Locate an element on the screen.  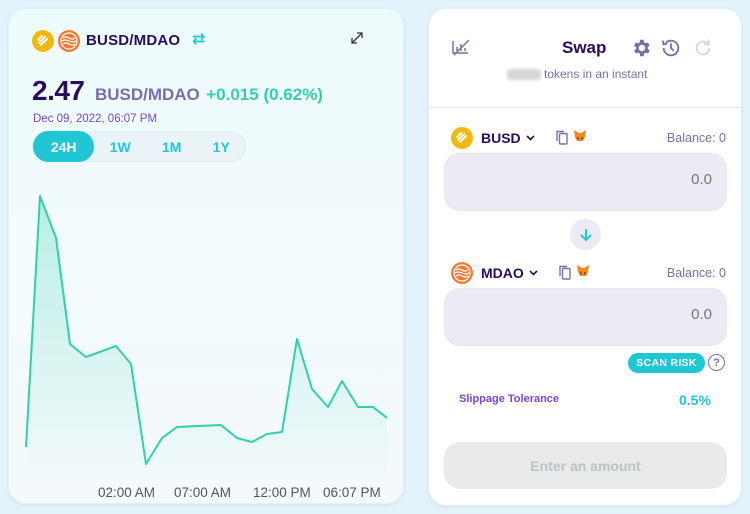
swap-direction-icon: ⇄ is located at coordinates (199, 39).